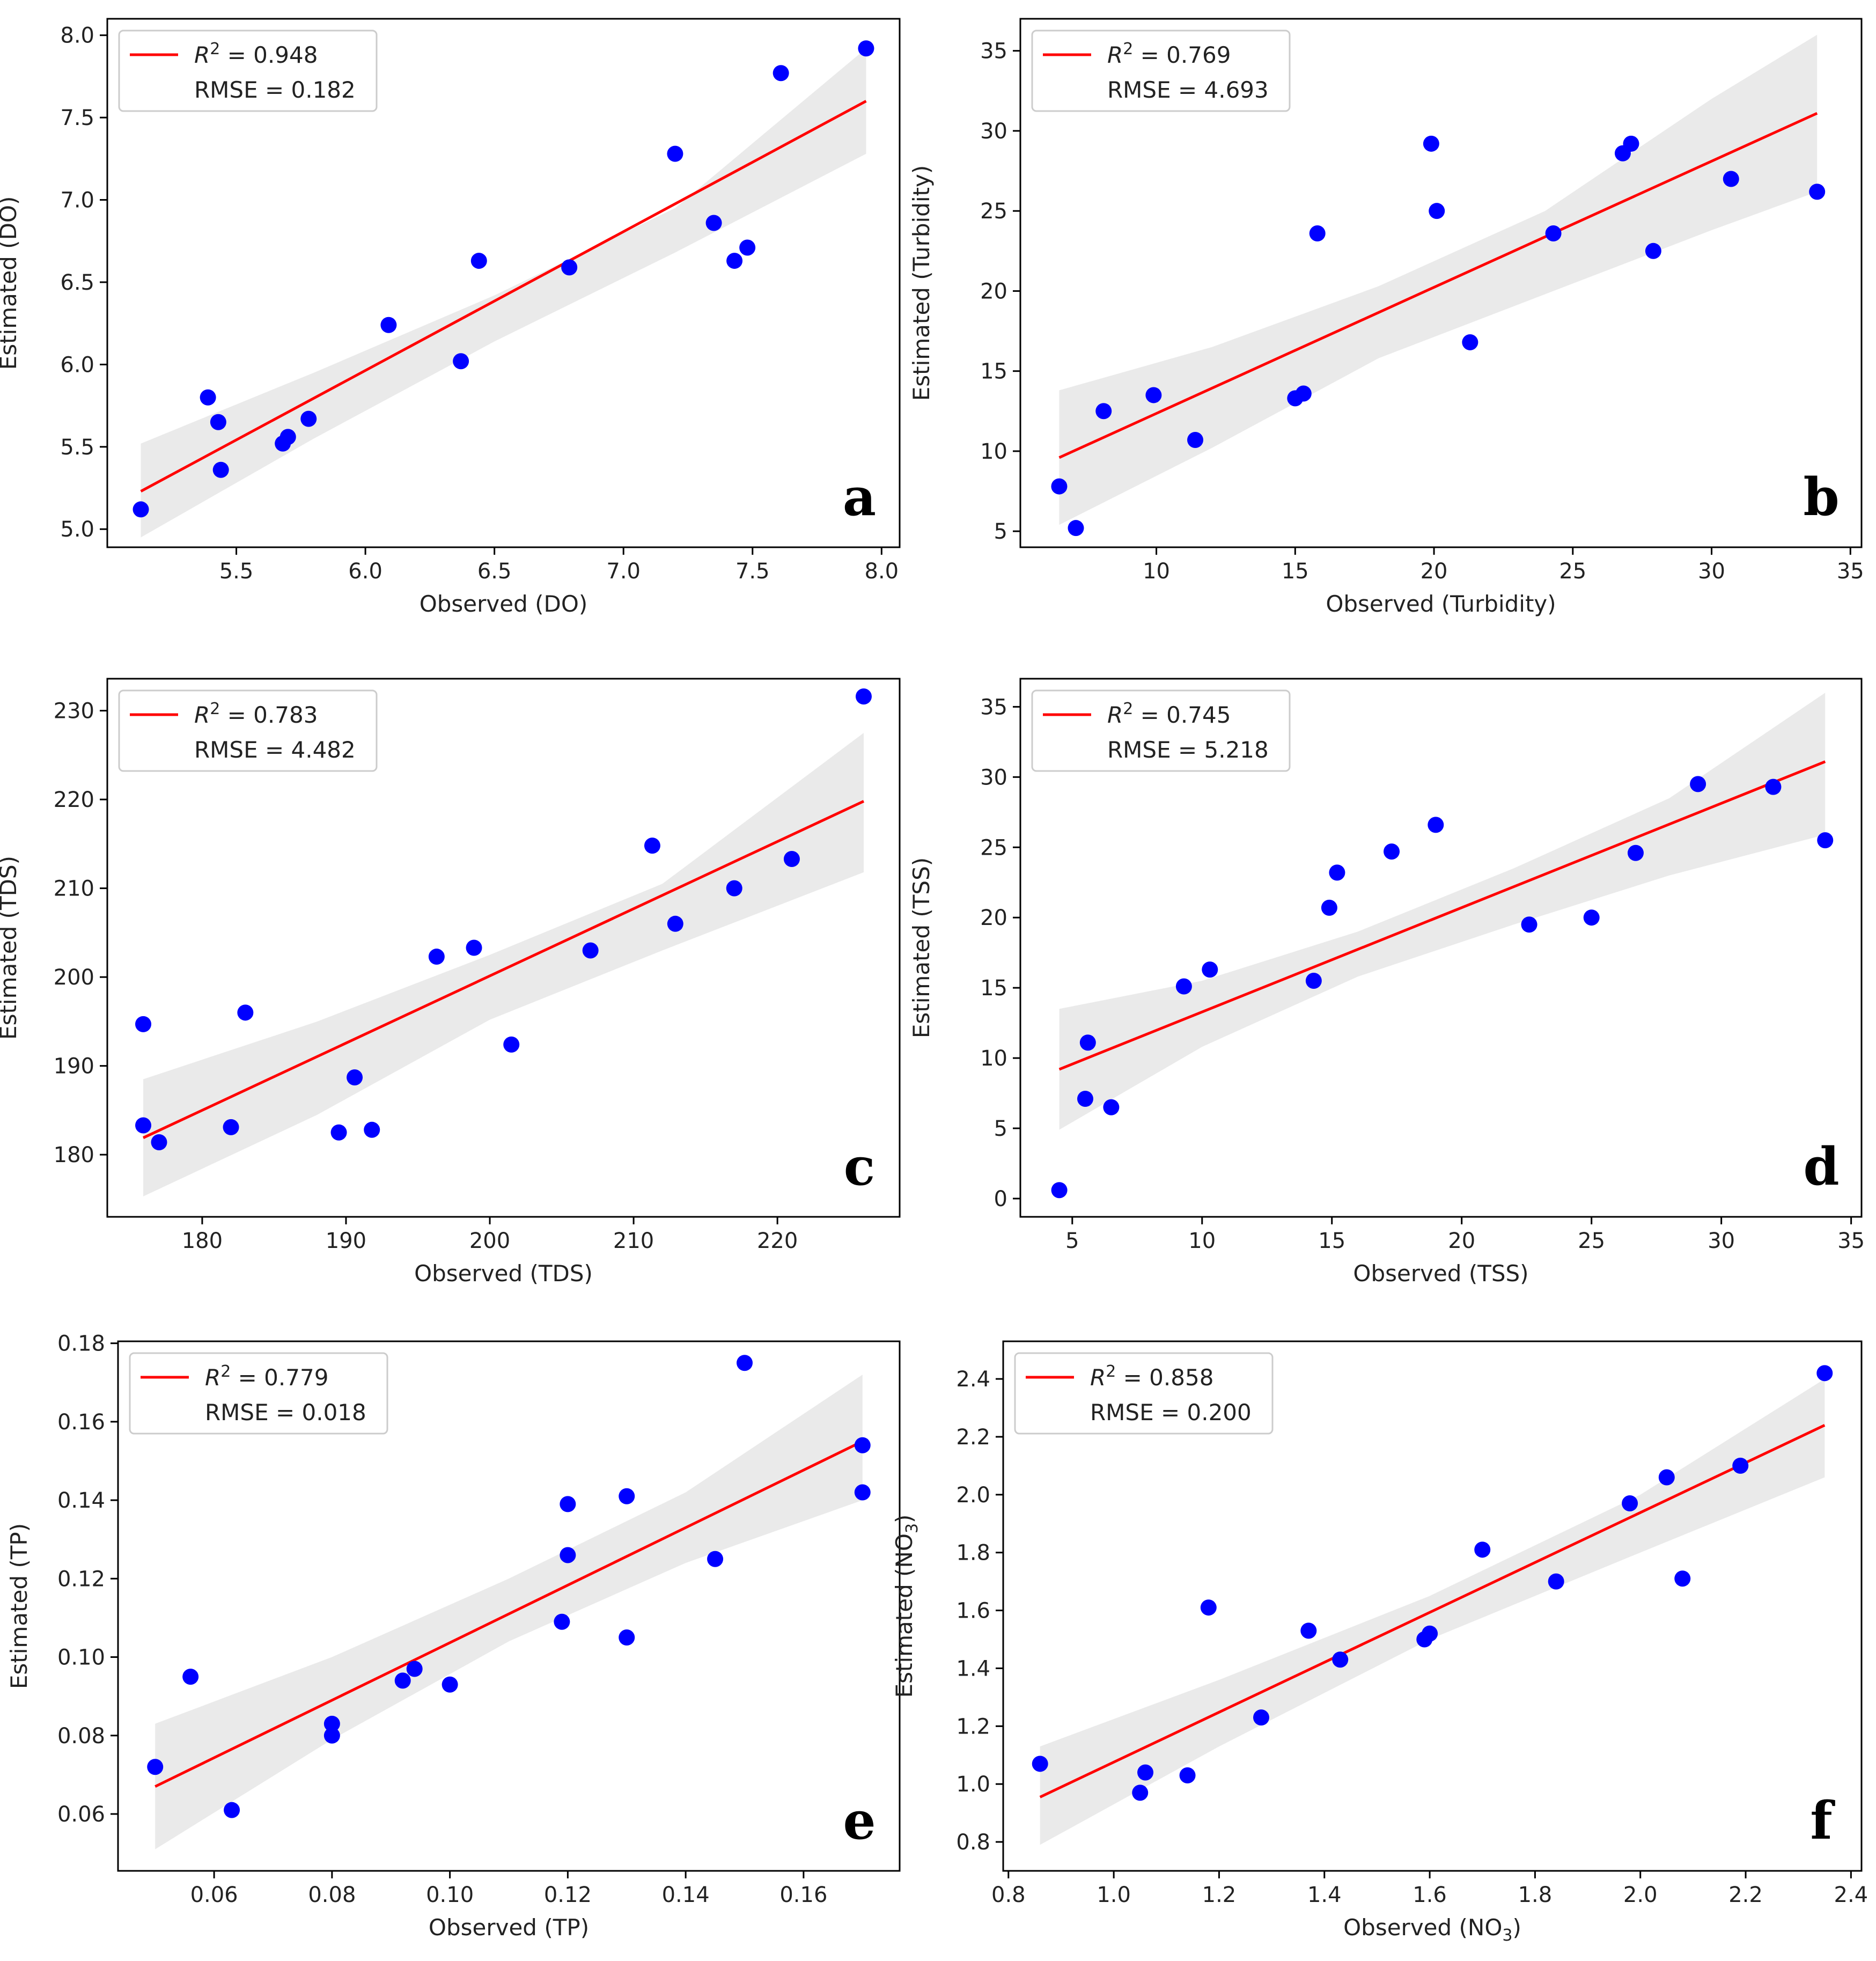 The height and width of the screenshot is (1961, 1876). What do you see at coordinates (77, 529) in the screenshot?
I see `y-tick-label: 5.0` at bounding box center [77, 529].